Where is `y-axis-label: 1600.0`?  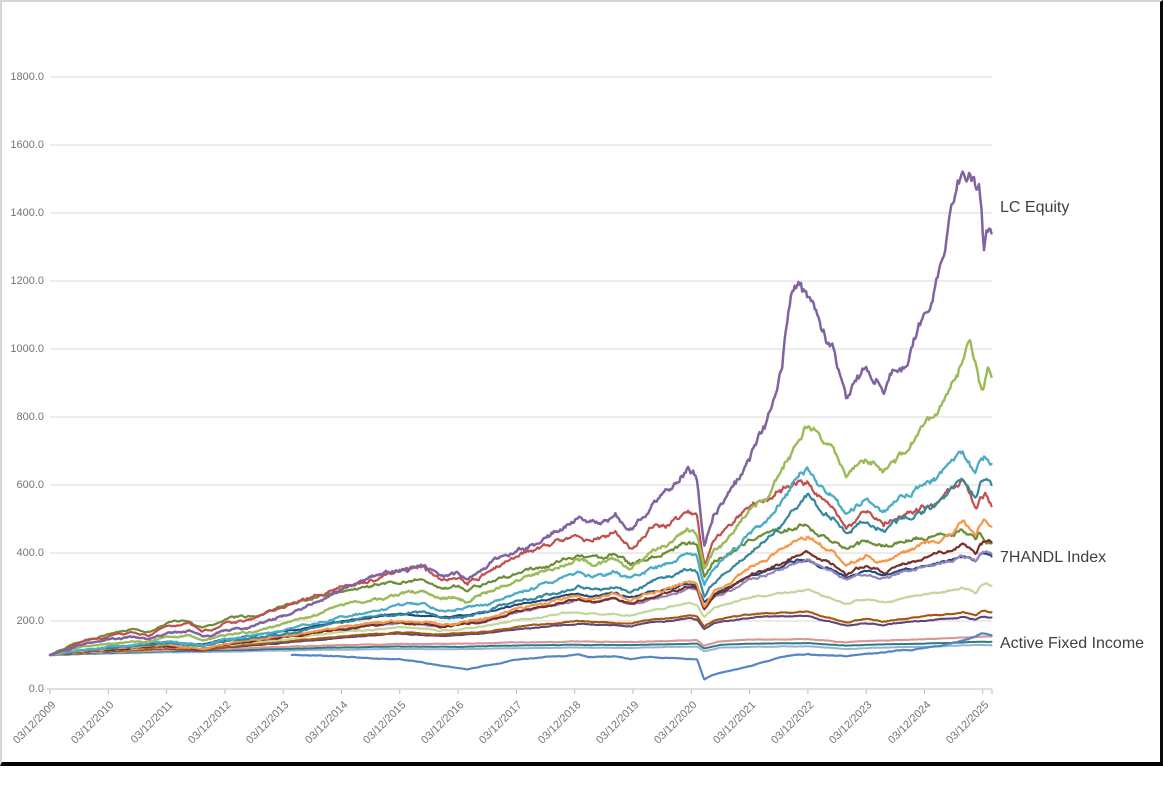
y-axis-label: 1600.0 is located at coordinates (27, 145).